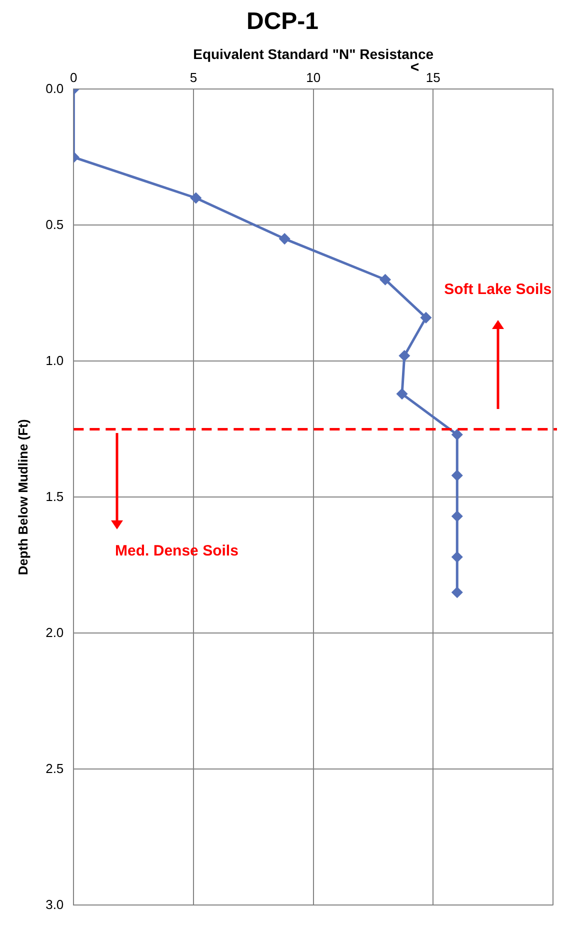 The width and height of the screenshot is (581, 931). Describe the element at coordinates (194, 77) in the screenshot. I see `x-tick-label: 5` at that location.